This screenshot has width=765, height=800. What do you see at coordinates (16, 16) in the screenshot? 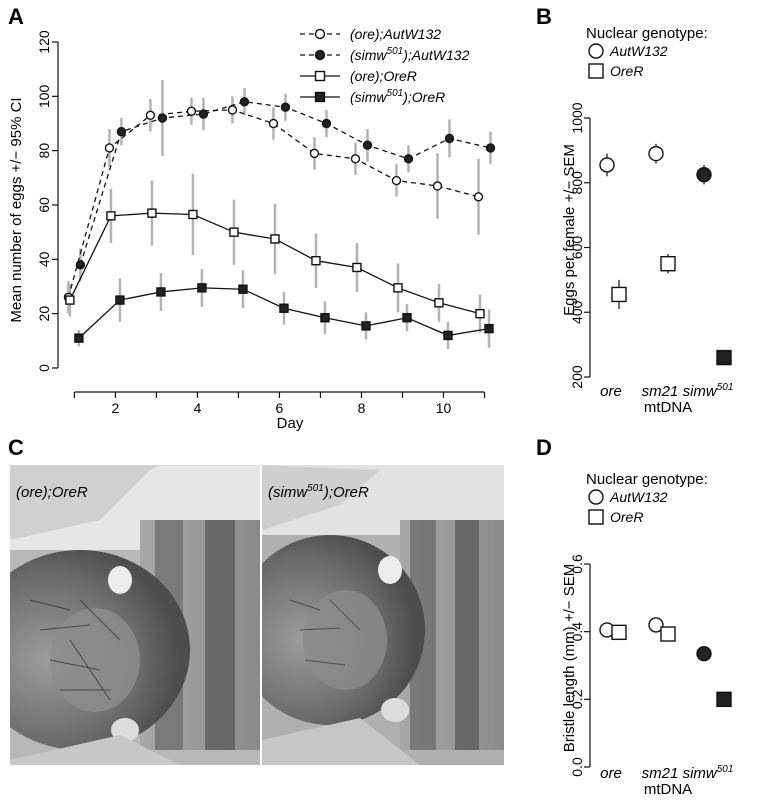
I see `panel-letter-a: A` at bounding box center [16, 16].